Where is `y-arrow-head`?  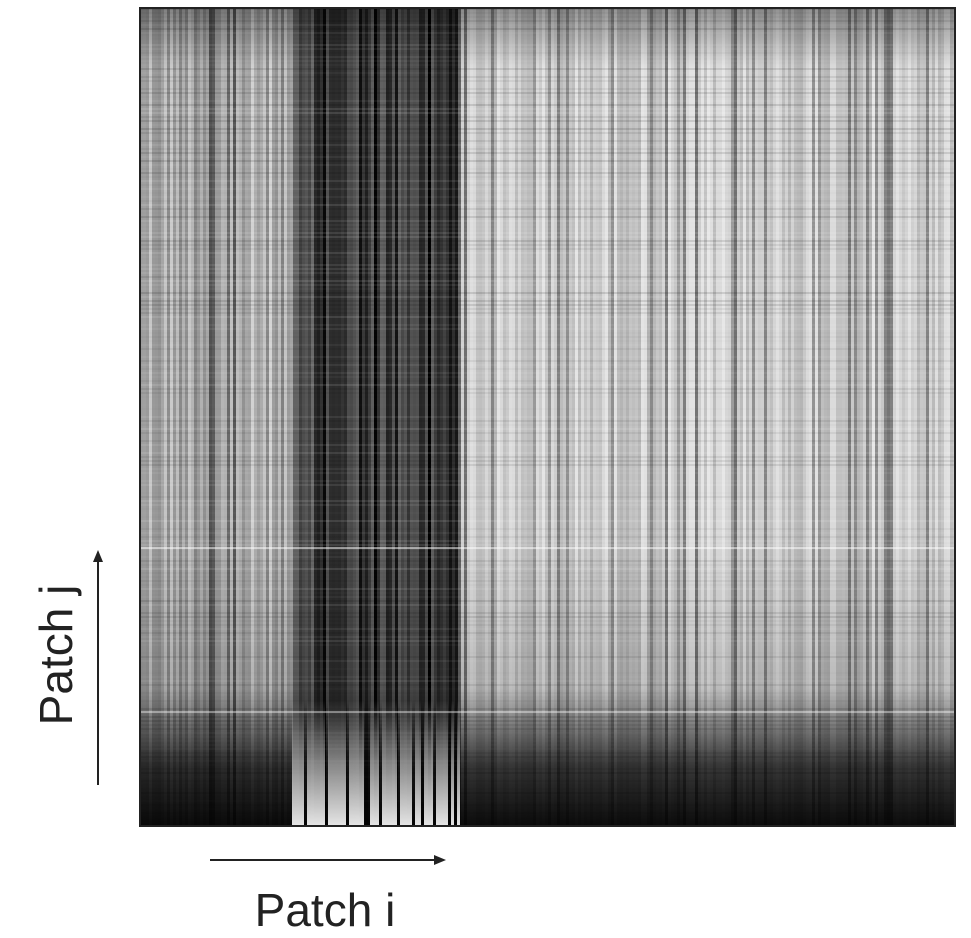
y-arrow-head is located at coordinates (98, 556).